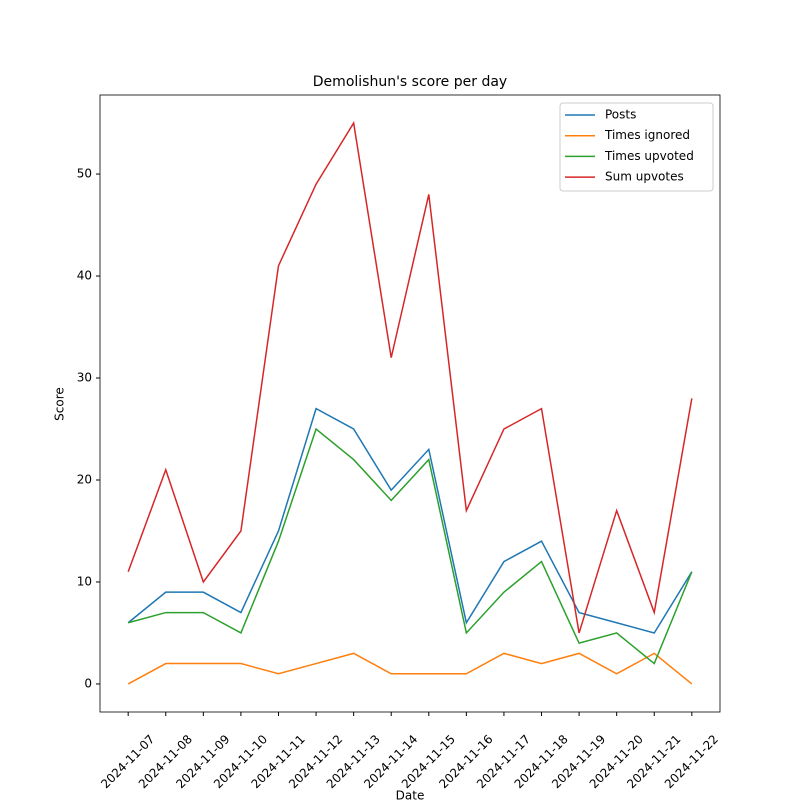  I want to click on x-axis-label: Date, so click(410, 794).